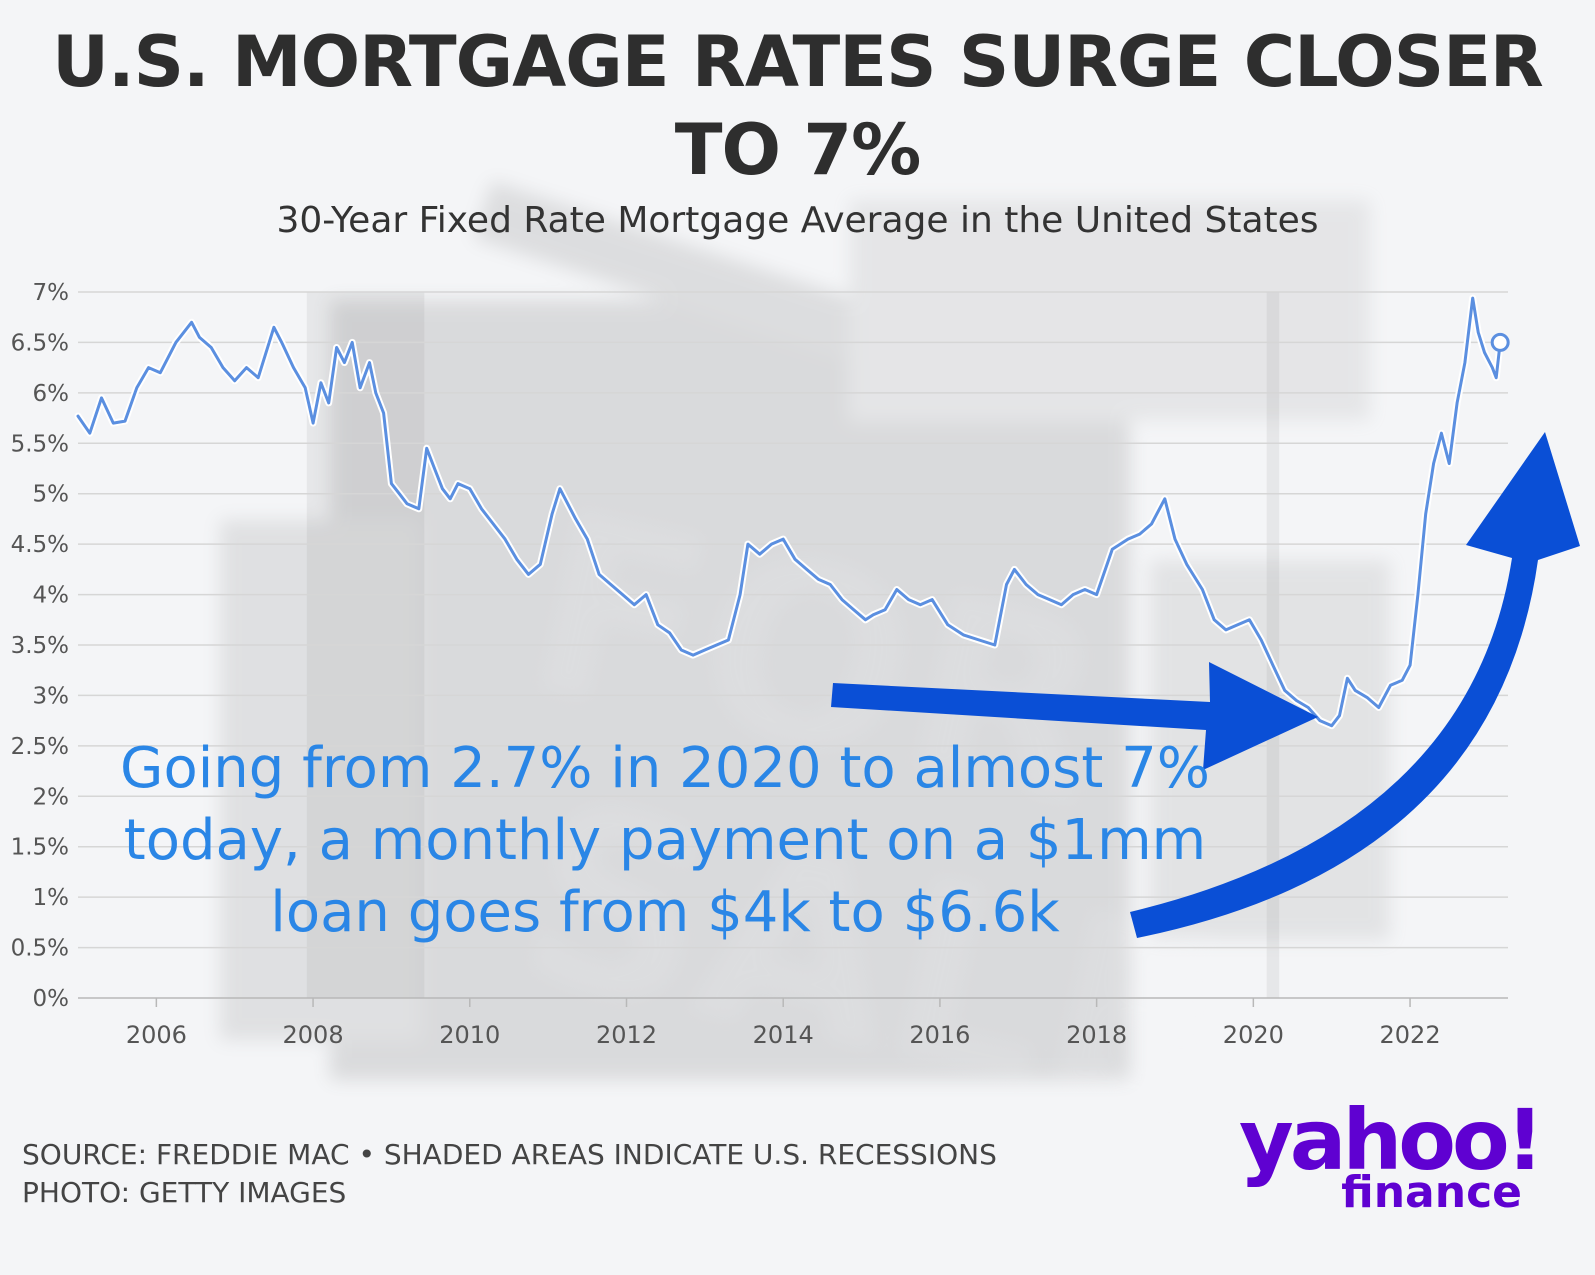  Describe the element at coordinates (51, 495) in the screenshot. I see `y-tick-label: 5%` at that location.